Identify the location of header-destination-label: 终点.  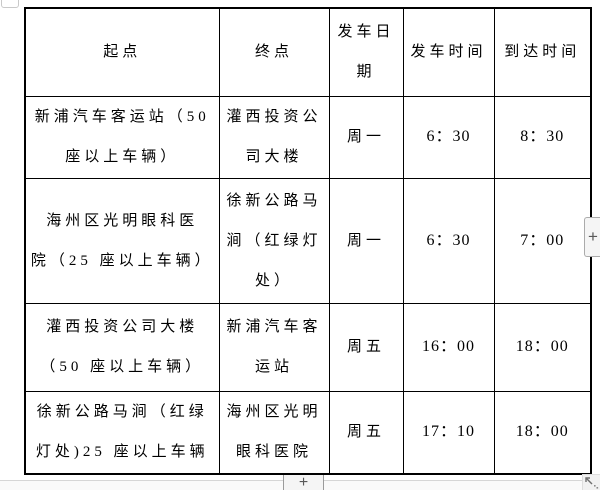
(273, 52).